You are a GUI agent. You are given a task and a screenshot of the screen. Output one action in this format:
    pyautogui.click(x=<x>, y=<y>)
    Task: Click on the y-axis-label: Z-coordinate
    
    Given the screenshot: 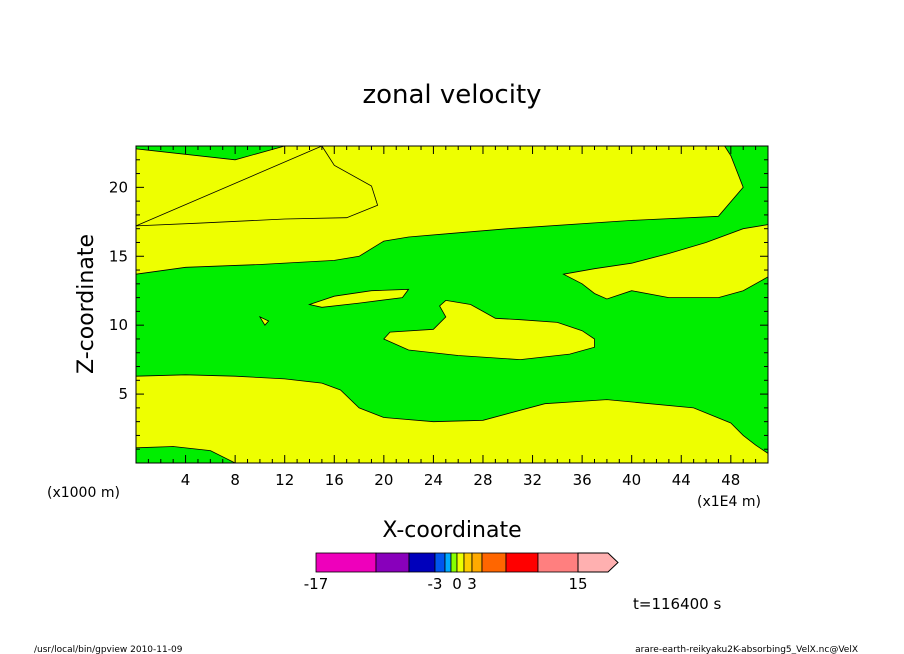 What is the action you would take?
    pyautogui.click(x=86, y=304)
    